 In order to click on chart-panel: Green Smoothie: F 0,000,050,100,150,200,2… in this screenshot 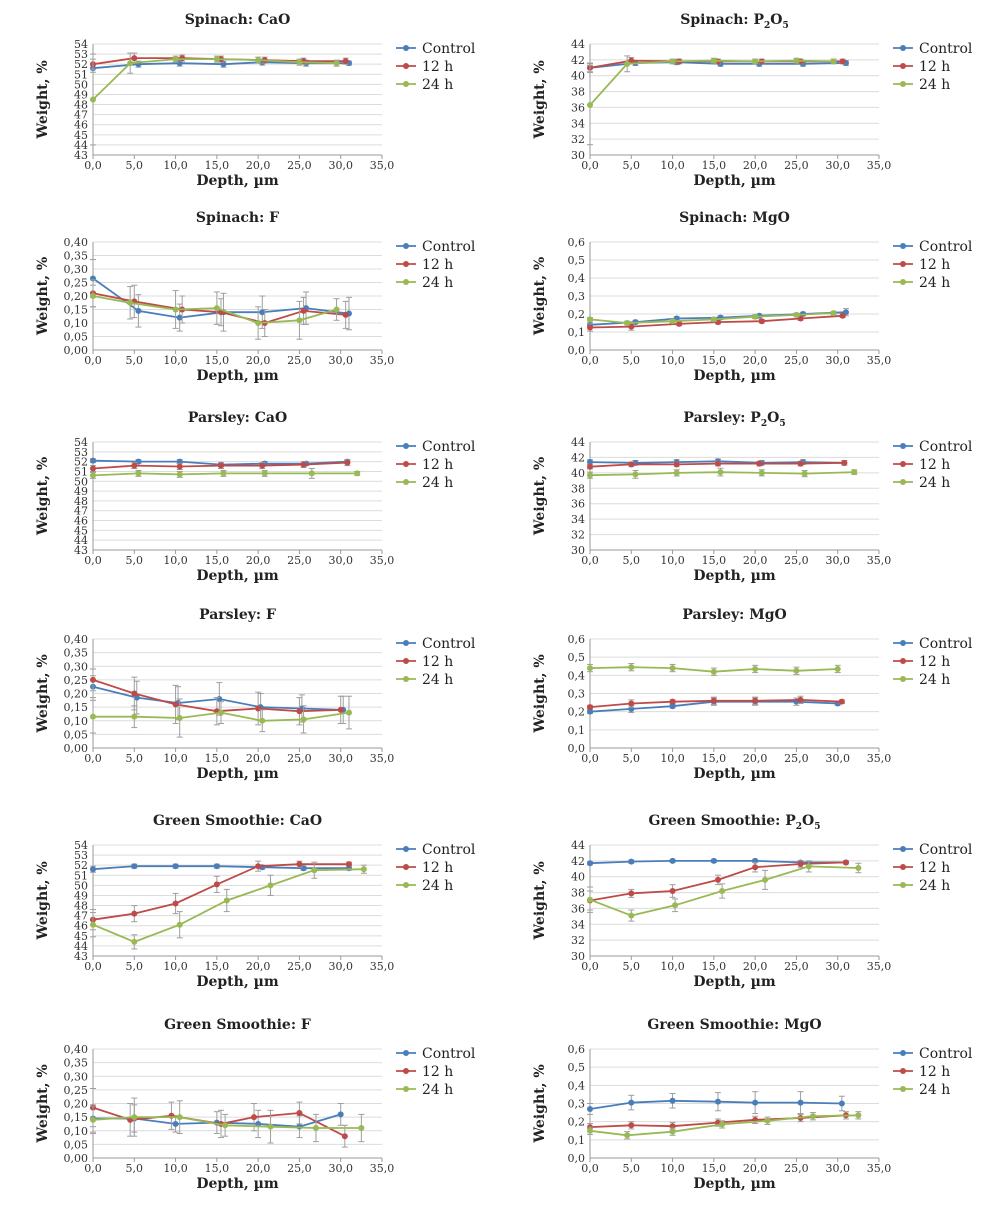, I will do `click(255, 1104)`.